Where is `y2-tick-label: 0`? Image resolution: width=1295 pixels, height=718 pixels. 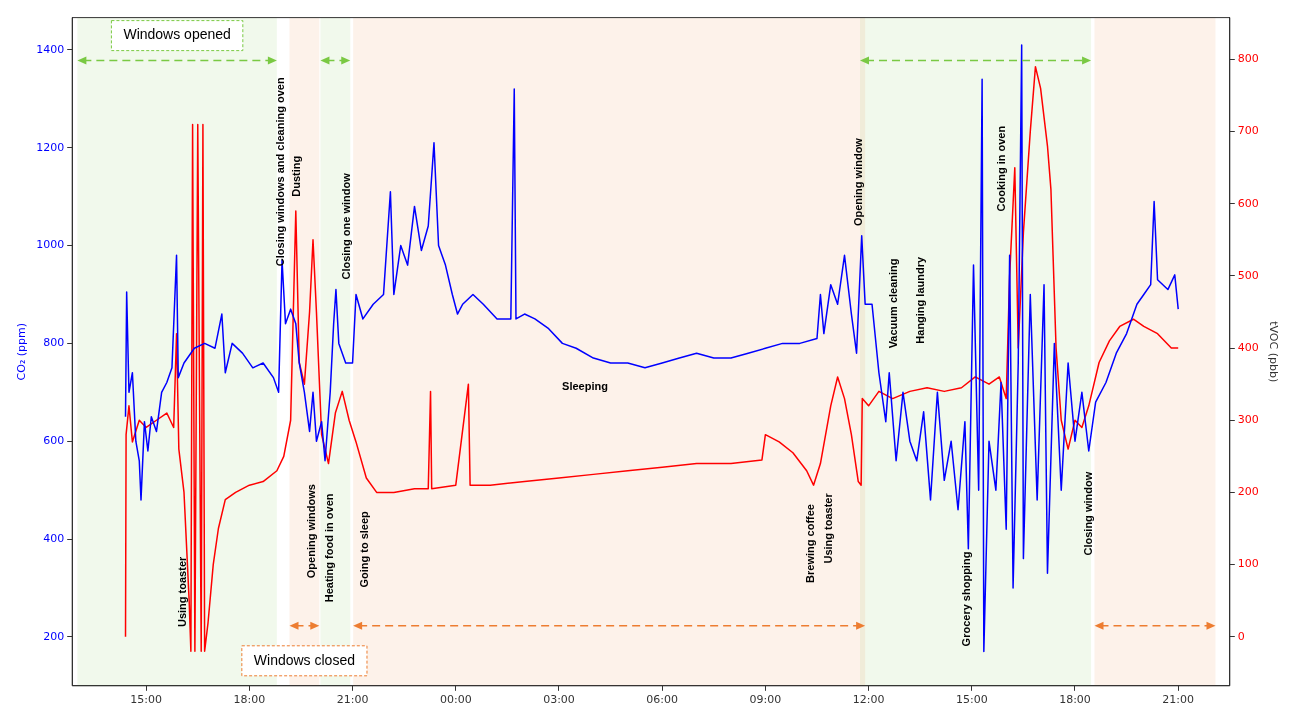 y2-tick-label: 0 is located at coordinates (1241, 636).